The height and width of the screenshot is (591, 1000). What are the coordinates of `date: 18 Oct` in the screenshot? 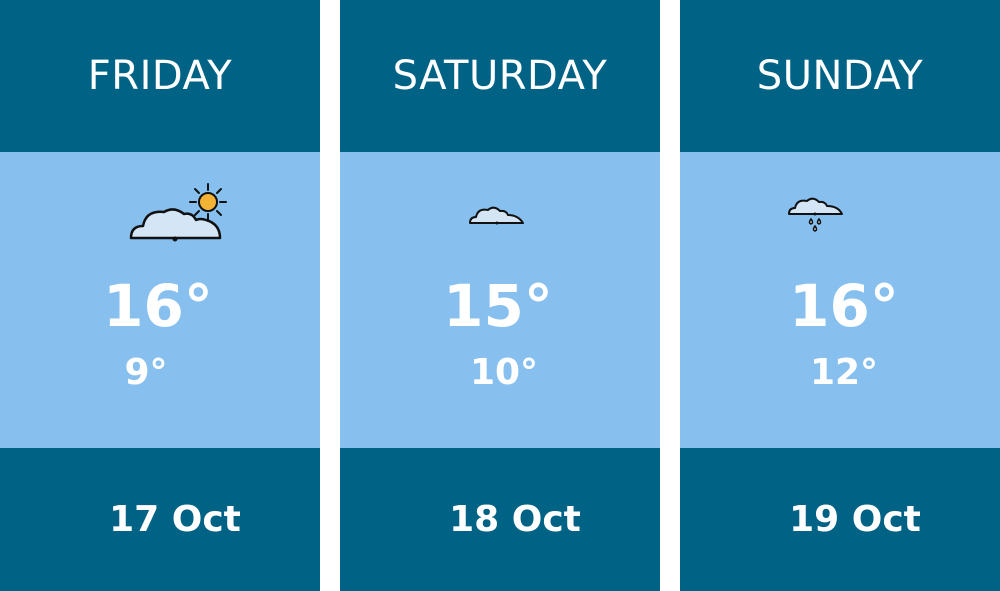 It's located at (500, 519).